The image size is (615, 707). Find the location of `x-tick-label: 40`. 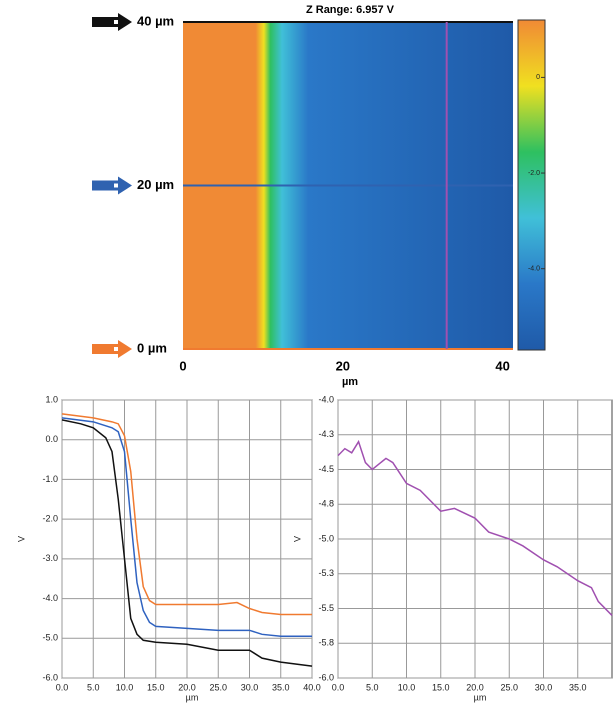

x-tick-label: 40 is located at coordinates (502, 365).